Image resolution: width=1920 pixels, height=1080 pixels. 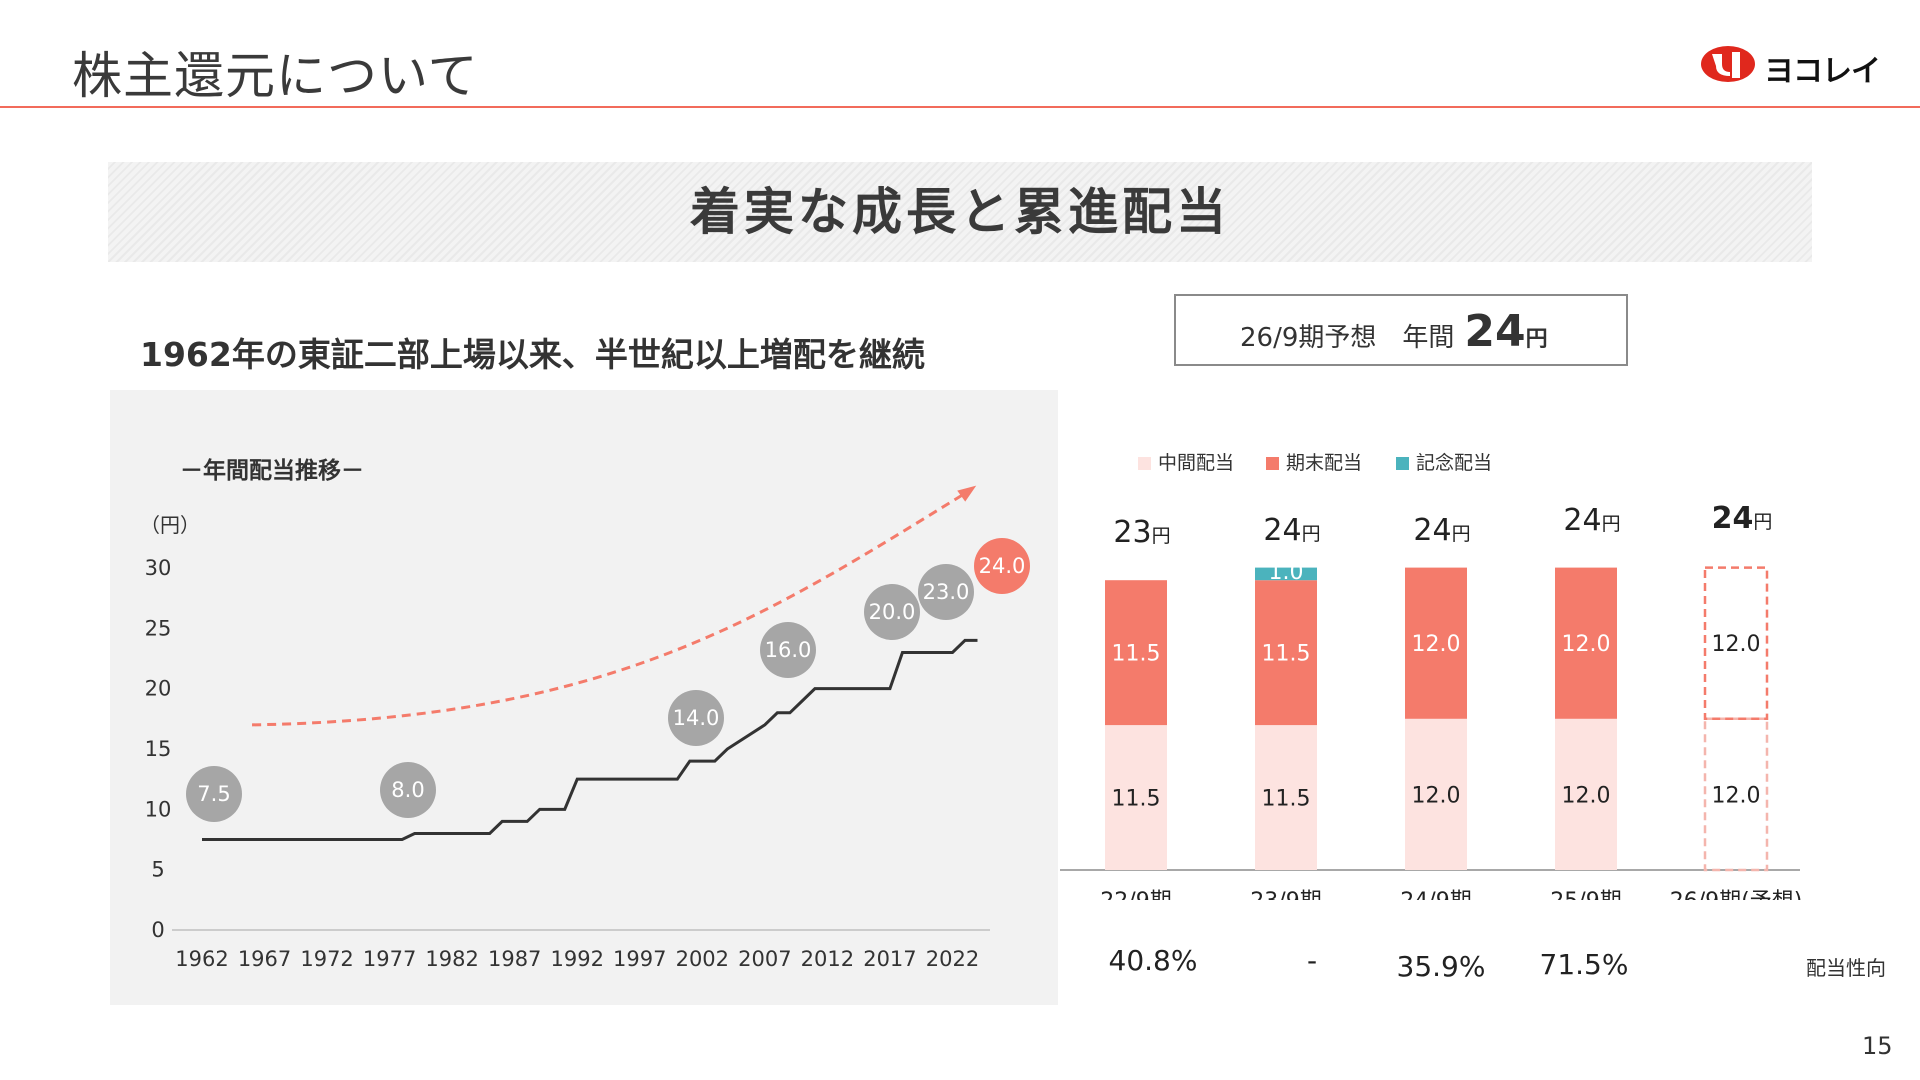 I want to click on forecast-value: 24, so click(x=1495, y=331).